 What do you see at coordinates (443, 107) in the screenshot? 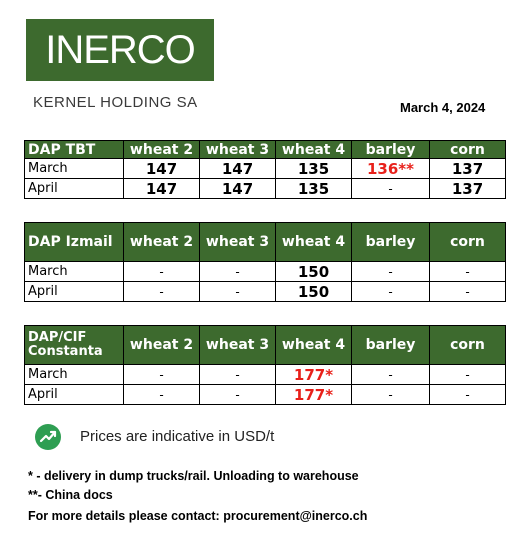
I see `report-date: March 4, 2024` at bounding box center [443, 107].